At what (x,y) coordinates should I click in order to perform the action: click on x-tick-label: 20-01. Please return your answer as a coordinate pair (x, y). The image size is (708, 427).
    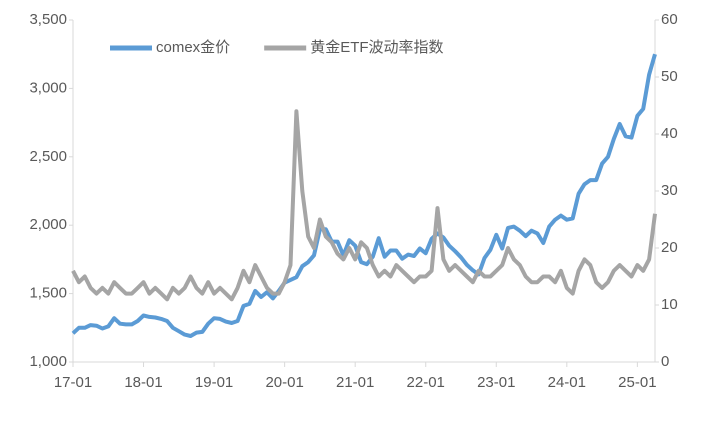
    Looking at the image, I should click on (284, 382).